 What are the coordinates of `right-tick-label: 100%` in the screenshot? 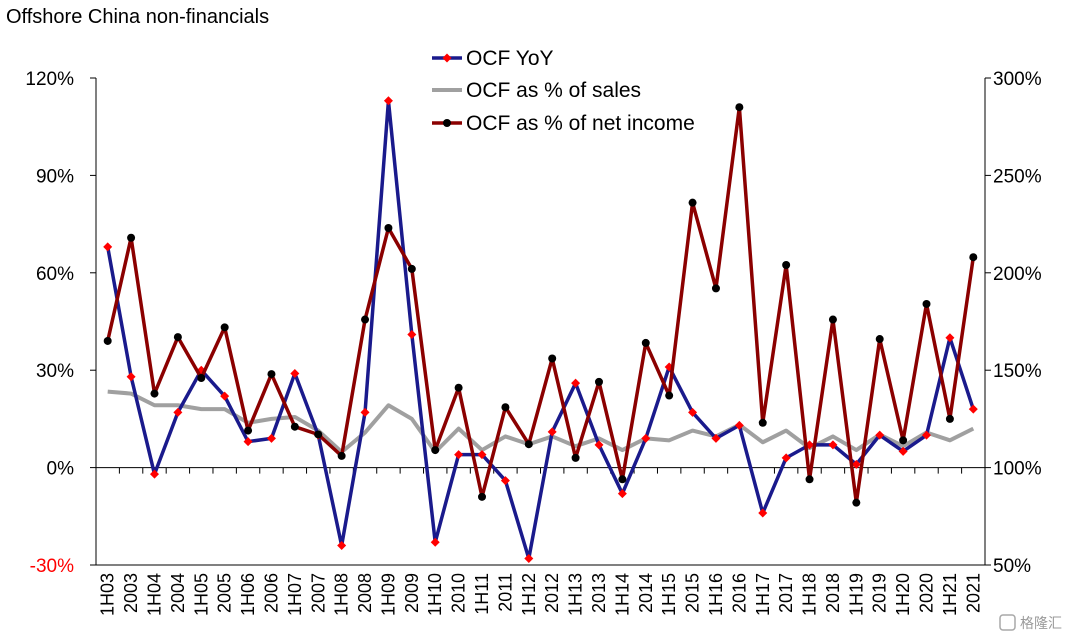 It's located at (1017, 469).